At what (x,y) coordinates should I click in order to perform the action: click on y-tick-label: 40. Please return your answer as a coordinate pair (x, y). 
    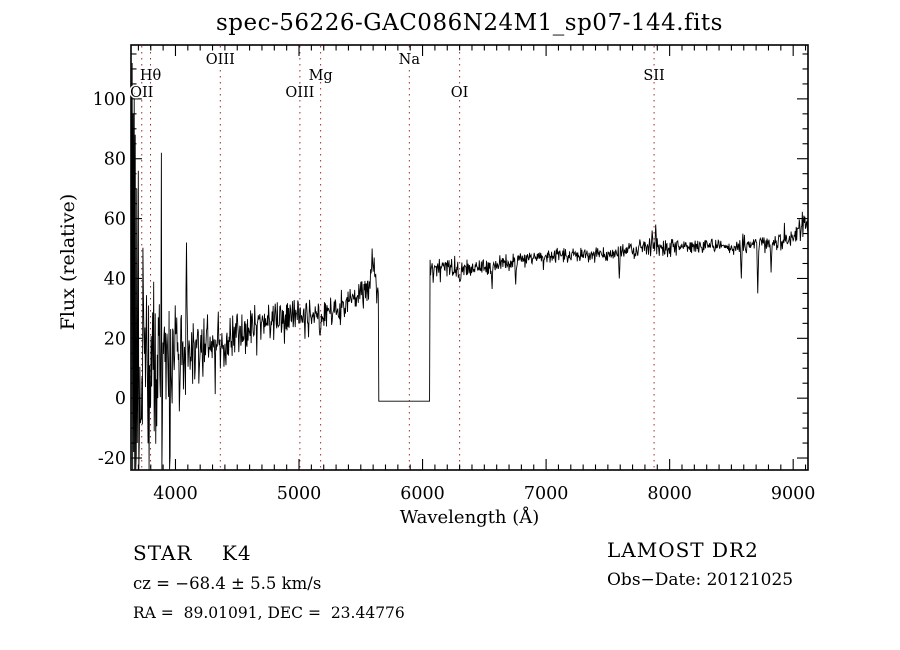
    Looking at the image, I should click on (115, 279).